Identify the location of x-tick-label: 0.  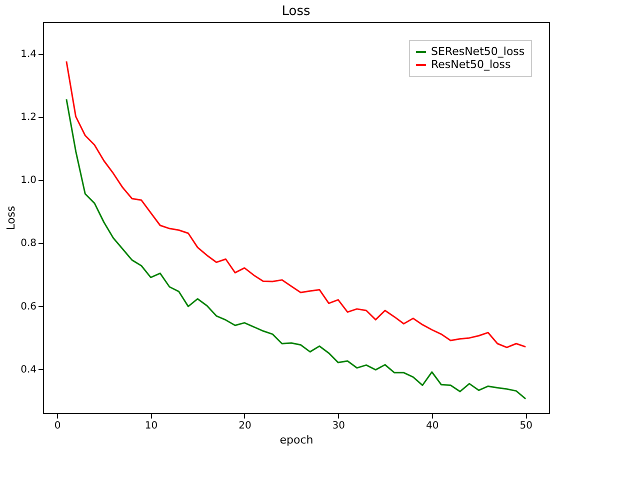
(57, 426).